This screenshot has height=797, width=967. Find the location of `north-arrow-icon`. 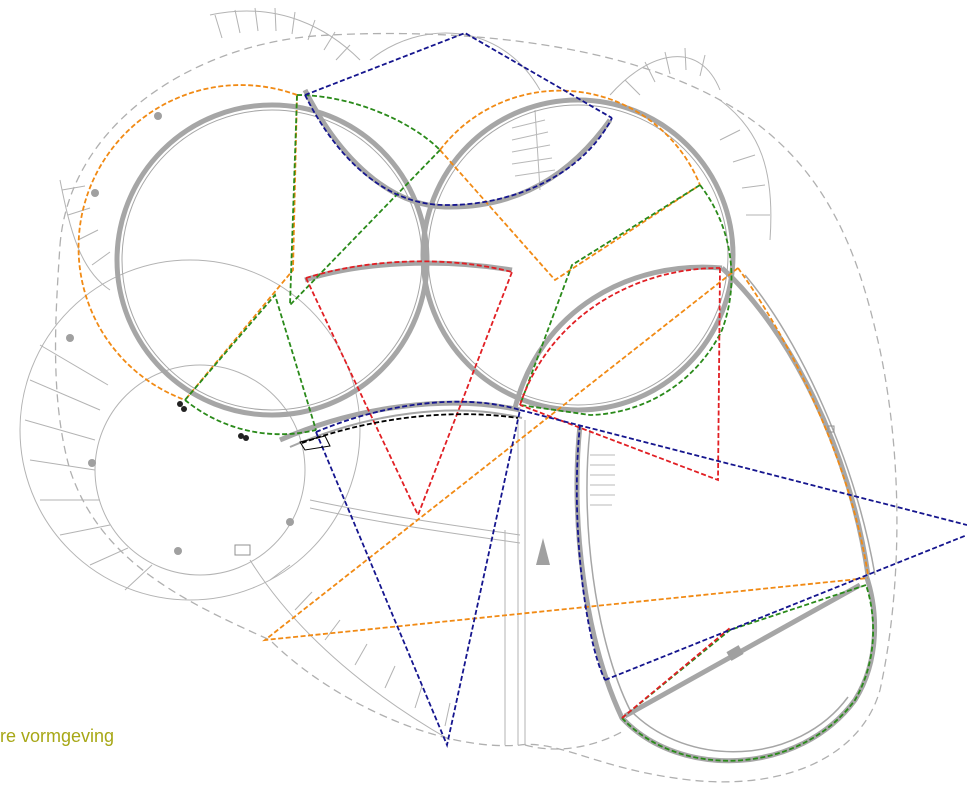

north-arrow-icon is located at coordinates (543, 551).